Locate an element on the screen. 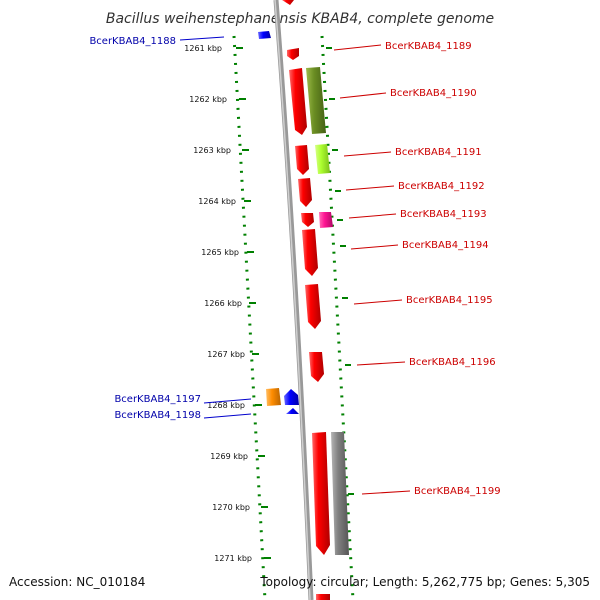 Image resolution: width=600 pixels, height=600 pixels. kbp-label: 1266 kbp is located at coordinates (223, 303).